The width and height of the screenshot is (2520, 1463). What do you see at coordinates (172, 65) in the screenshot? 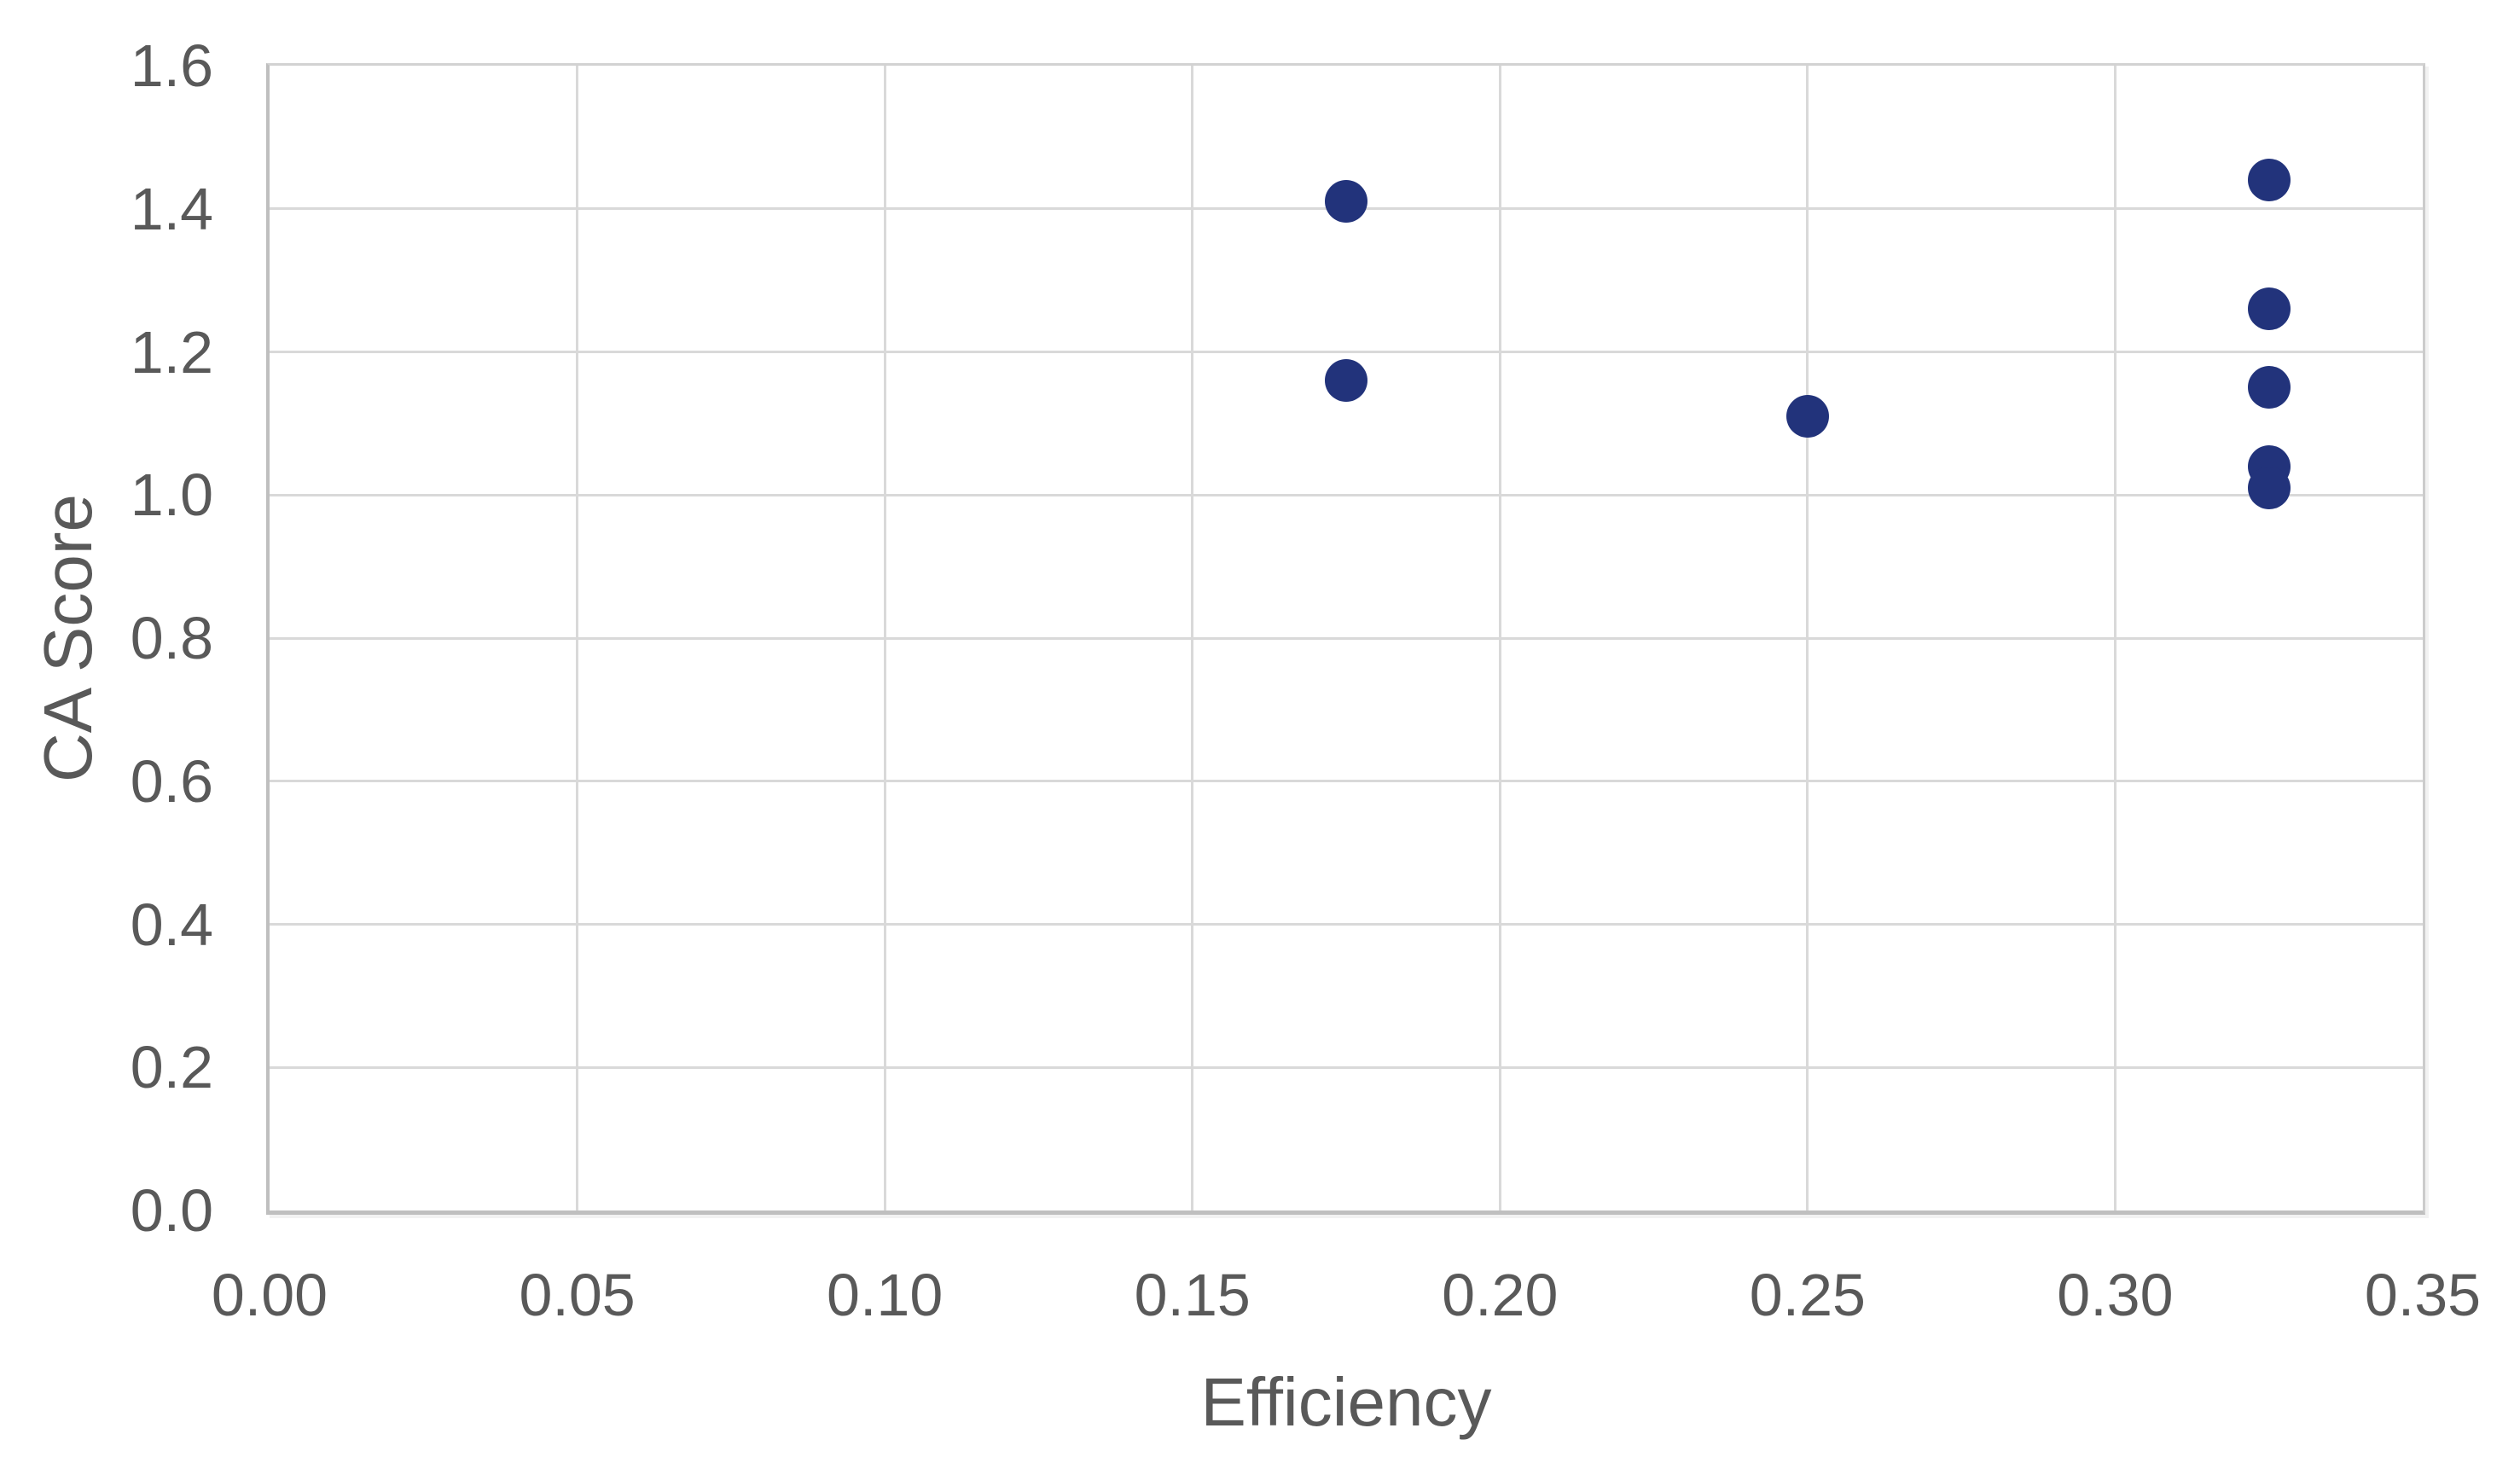
I see `y-tick-label: 1.6` at bounding box center [172, 65].